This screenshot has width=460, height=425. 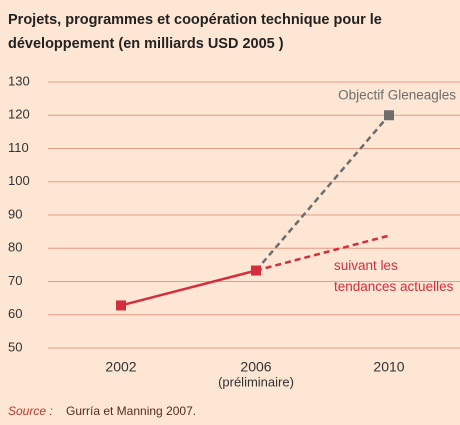 What do you see at coordinates (15, 213) in the screenshot?
I see `y-tick-label: 90` at bounding box center [15, 213].